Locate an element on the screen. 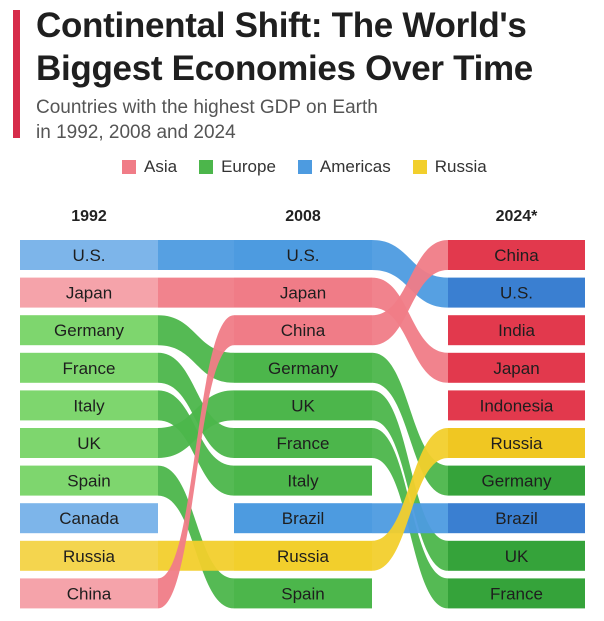 The height and width of the screenshot is (621, 604). connector-1992-2008-russia is located at coordinates (196, 555).